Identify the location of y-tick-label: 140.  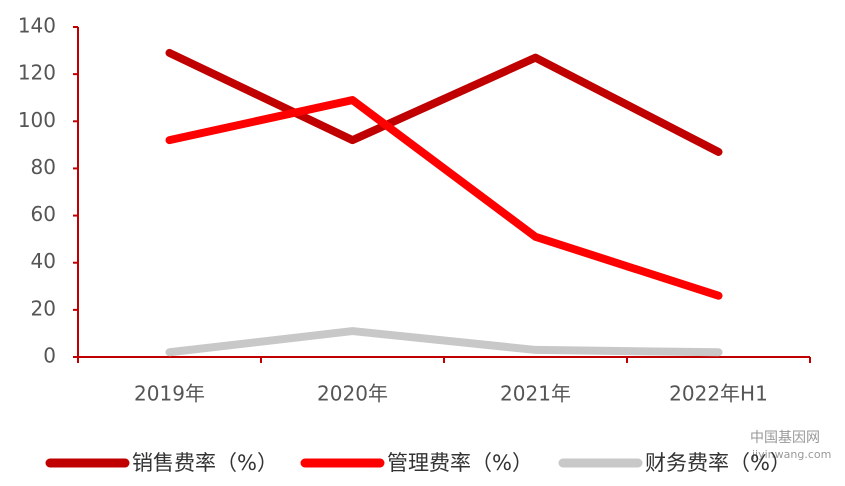
(37, 26).